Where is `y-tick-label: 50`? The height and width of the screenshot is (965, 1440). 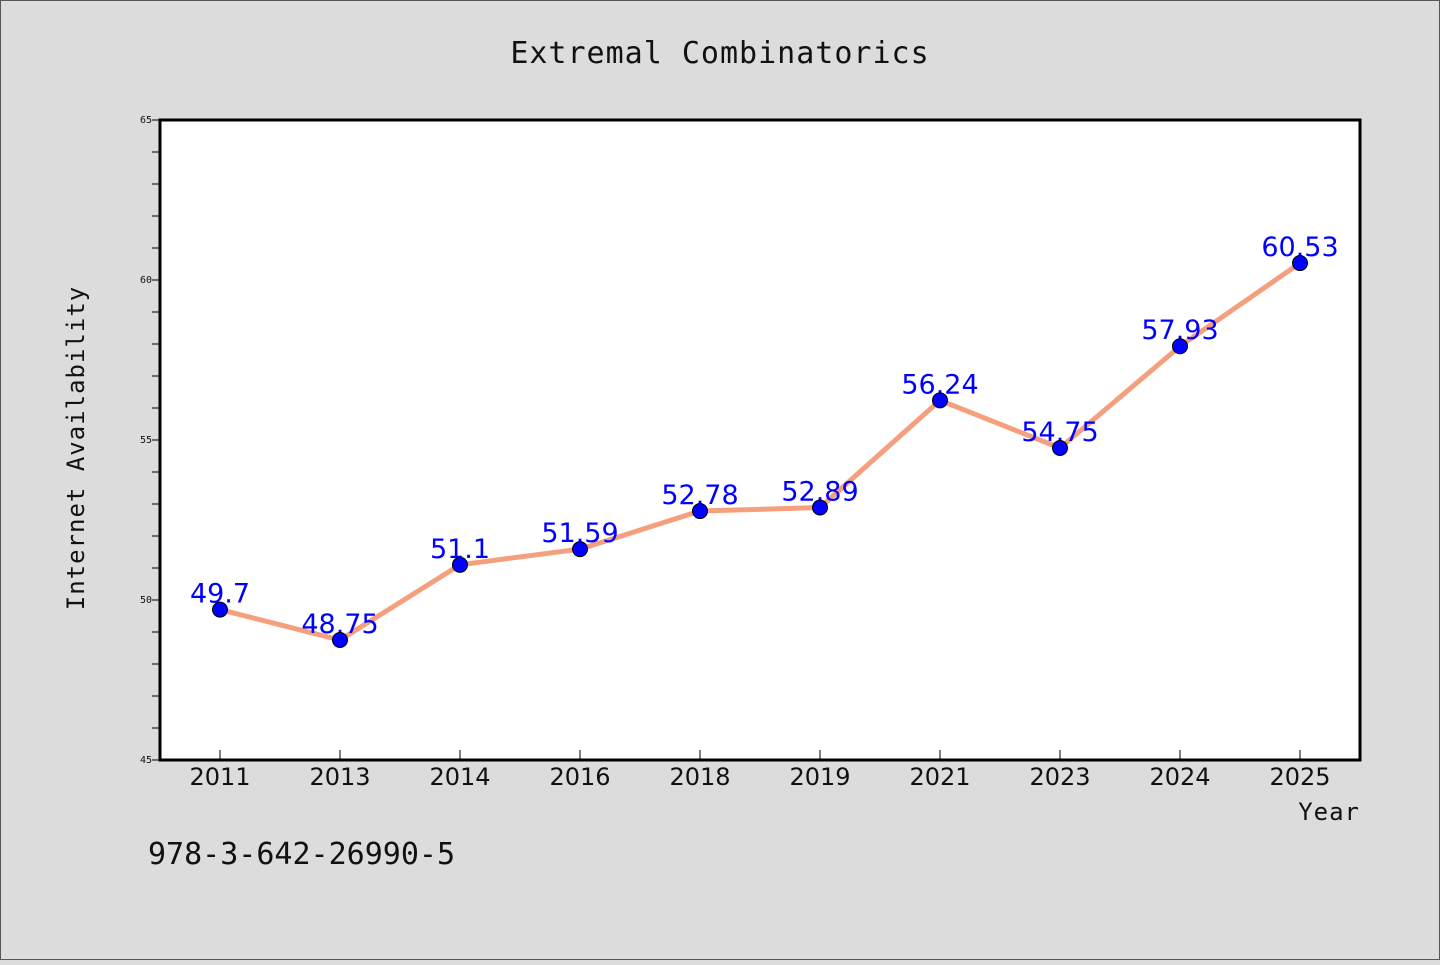
y-tick-label: 50 is located at coordinates (146, 600).